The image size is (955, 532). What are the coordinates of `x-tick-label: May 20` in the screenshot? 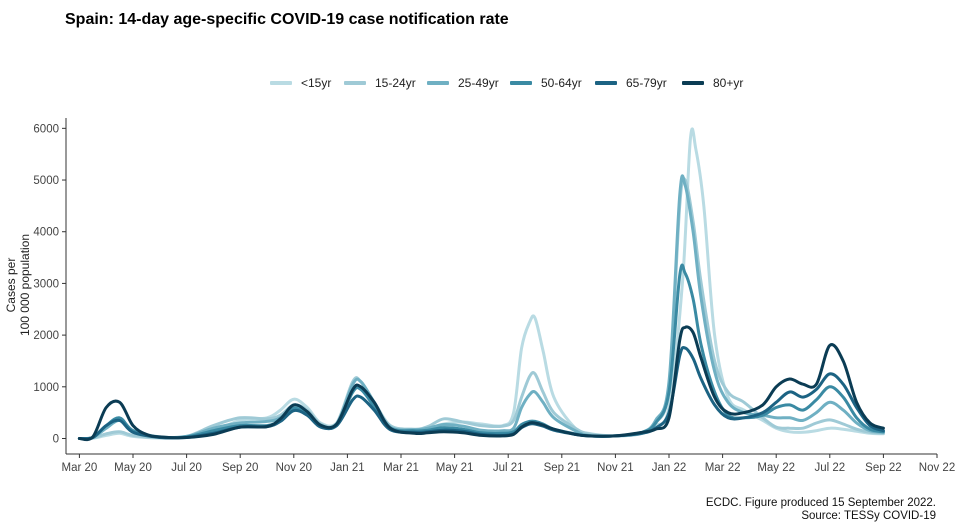 It's located at (133, 468).